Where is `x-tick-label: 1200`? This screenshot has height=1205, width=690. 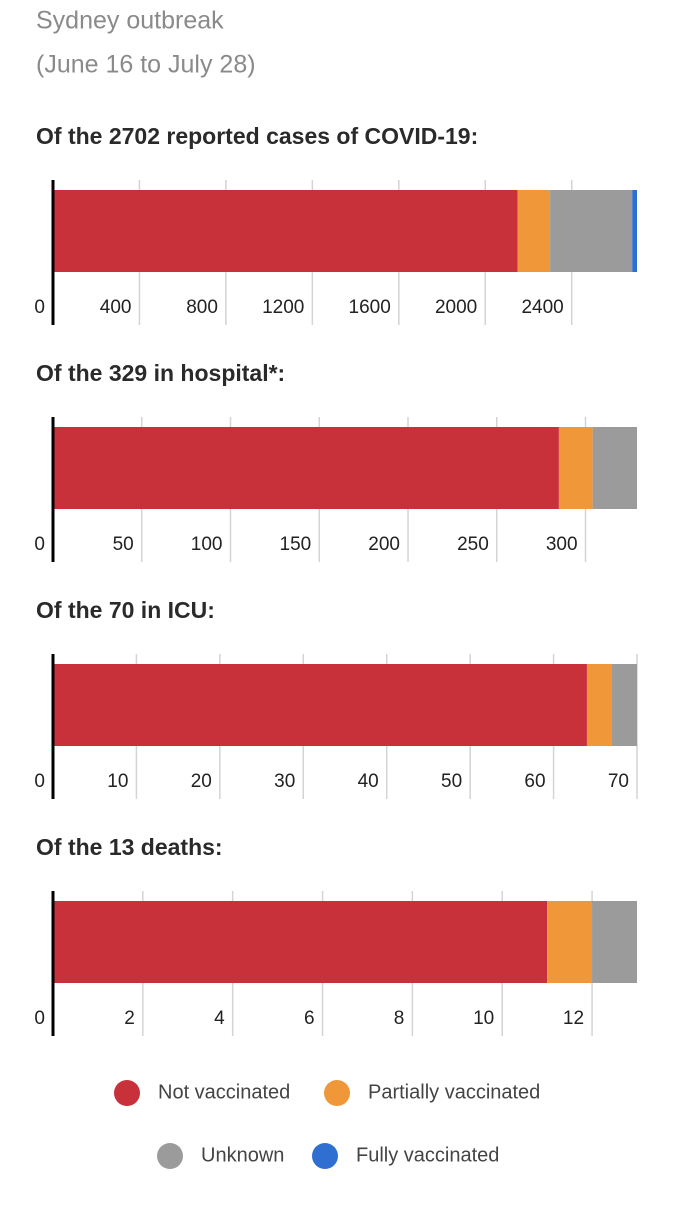
x-tick-label: 1200 is located at coordinates (283, 307).